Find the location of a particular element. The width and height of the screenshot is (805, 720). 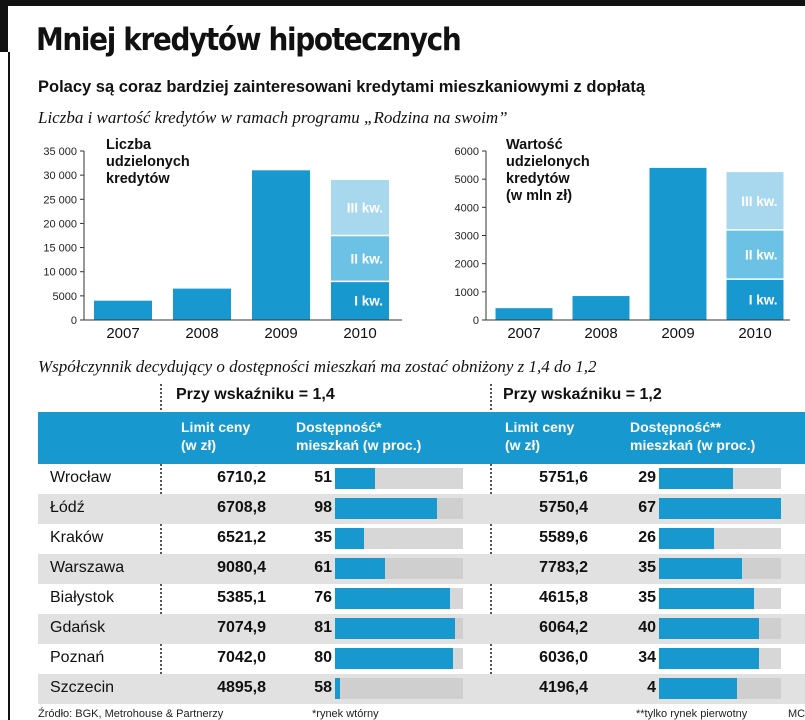

availability-1-4: 81 is located at coordinates (323, 627).